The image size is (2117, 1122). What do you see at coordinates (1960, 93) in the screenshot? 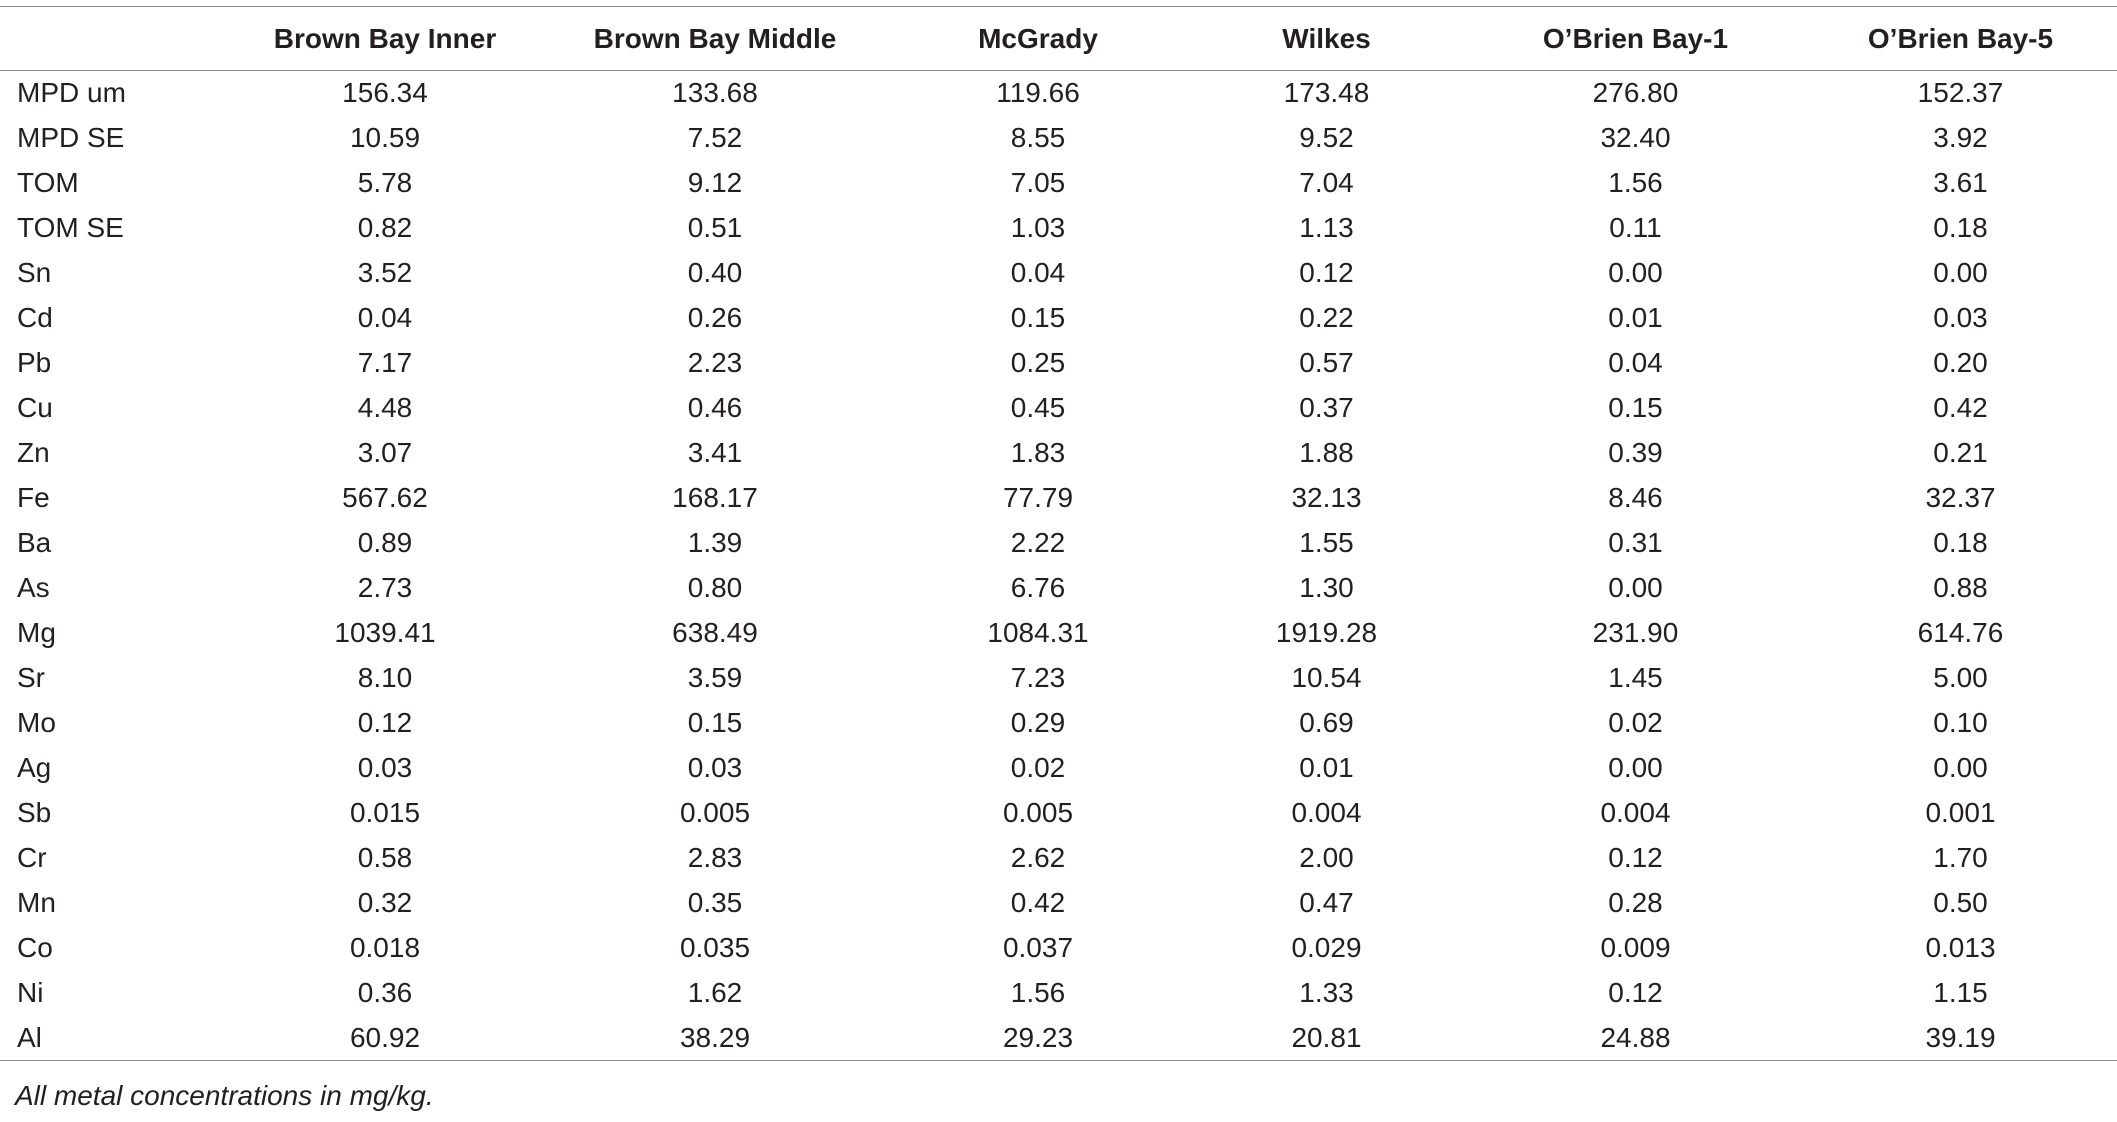
I see `table-cell: 152.37` at bounding box center [1960, 93].